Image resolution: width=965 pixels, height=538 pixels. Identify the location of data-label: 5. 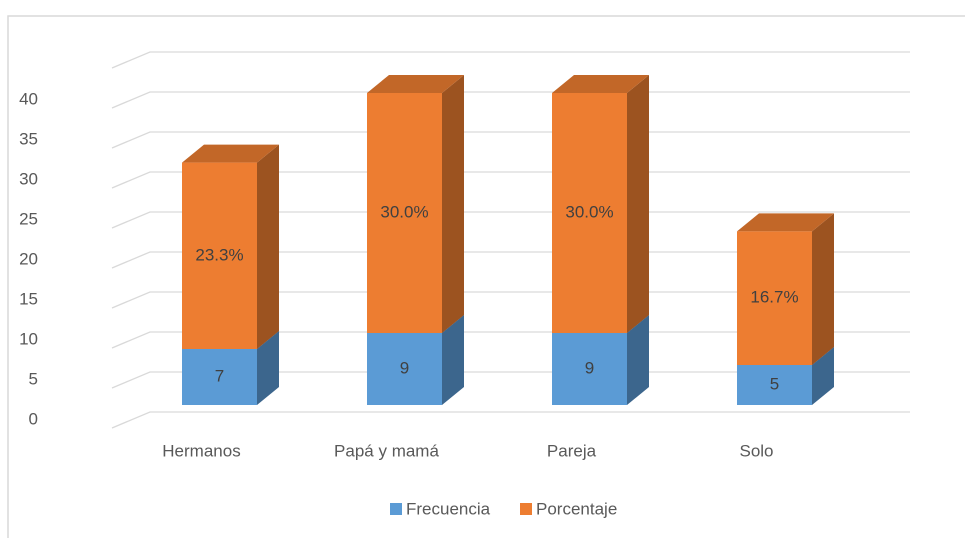
(774, 383).